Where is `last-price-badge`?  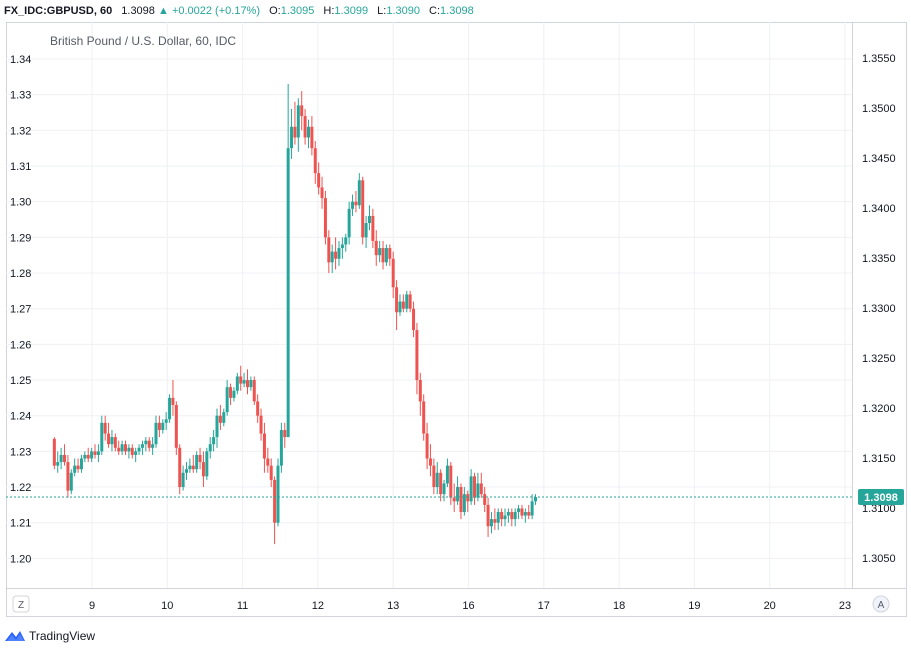 last-price-badge is located at coordinates (881, 497).